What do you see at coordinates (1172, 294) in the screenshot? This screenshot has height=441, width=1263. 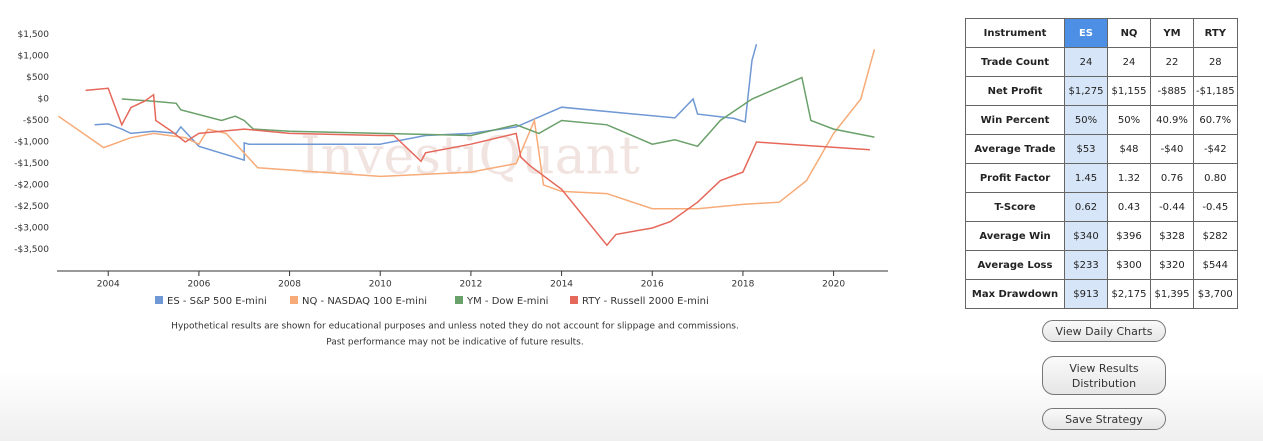 I see `cell: $1,395` at bounding box center [1172, 294].